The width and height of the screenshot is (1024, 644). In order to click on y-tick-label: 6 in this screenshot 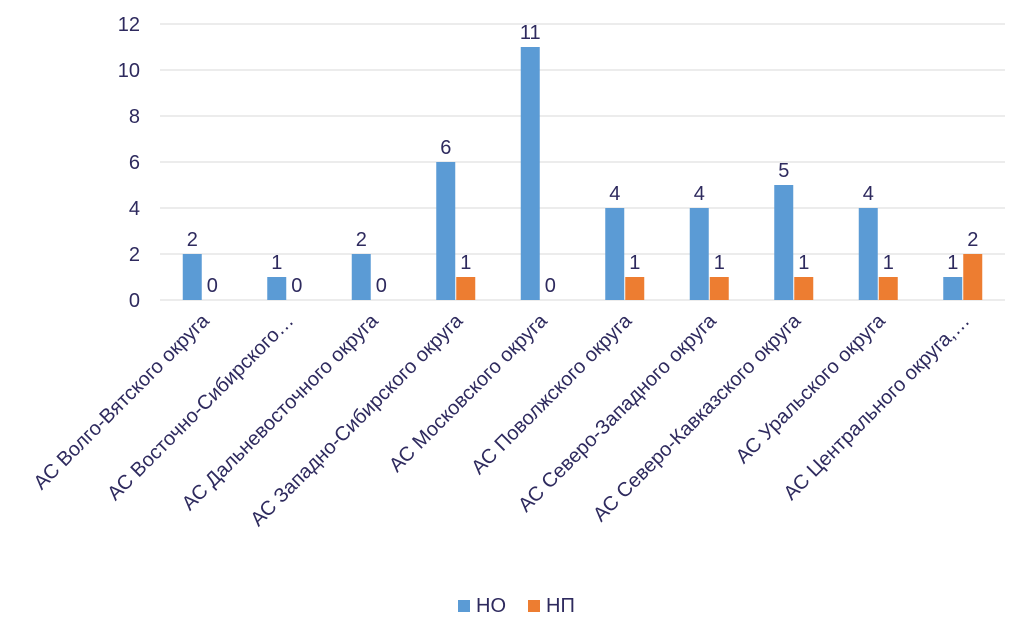, I will do `click(134, 163)`.